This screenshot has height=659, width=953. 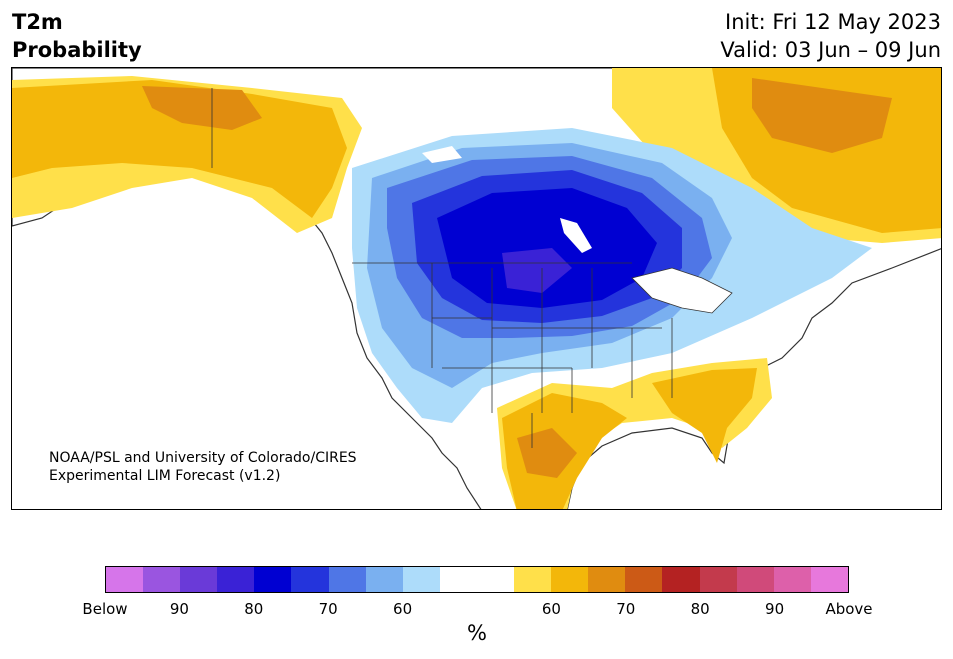 What do you see at coordinates (477, 633) in the screenshot?
I see `colorbar-unit: %` at bounding box center [477, 633].